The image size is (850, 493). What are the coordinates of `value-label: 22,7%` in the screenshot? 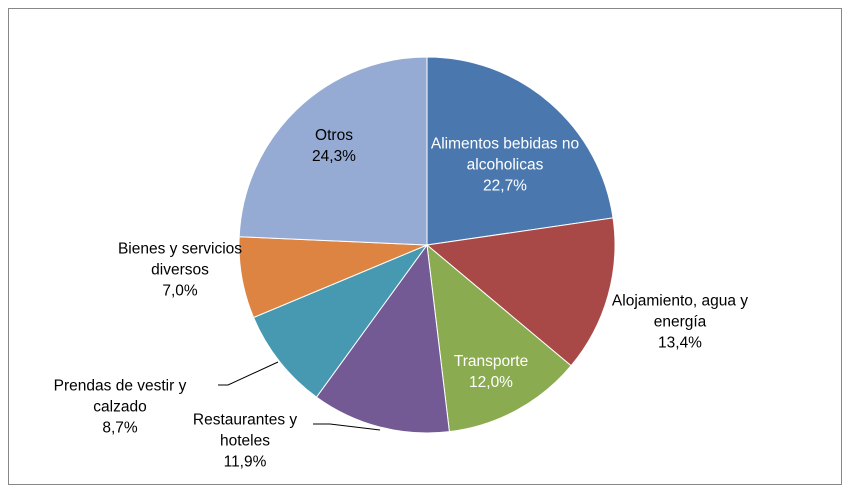 It's located at (505, 186).